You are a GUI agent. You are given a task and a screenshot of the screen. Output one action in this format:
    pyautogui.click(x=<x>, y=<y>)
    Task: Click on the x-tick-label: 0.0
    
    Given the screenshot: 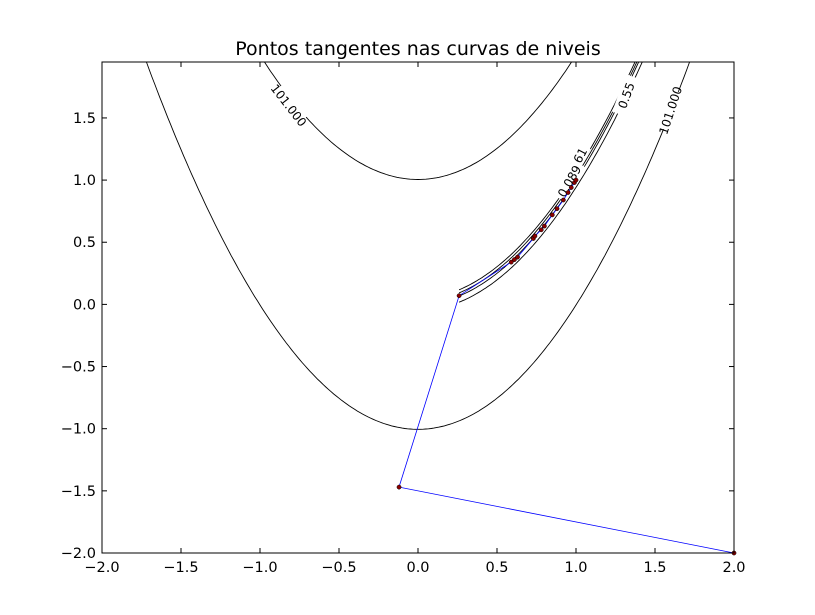 What is the action you would take?
    pyautogui.click(x=417, y=568)
    